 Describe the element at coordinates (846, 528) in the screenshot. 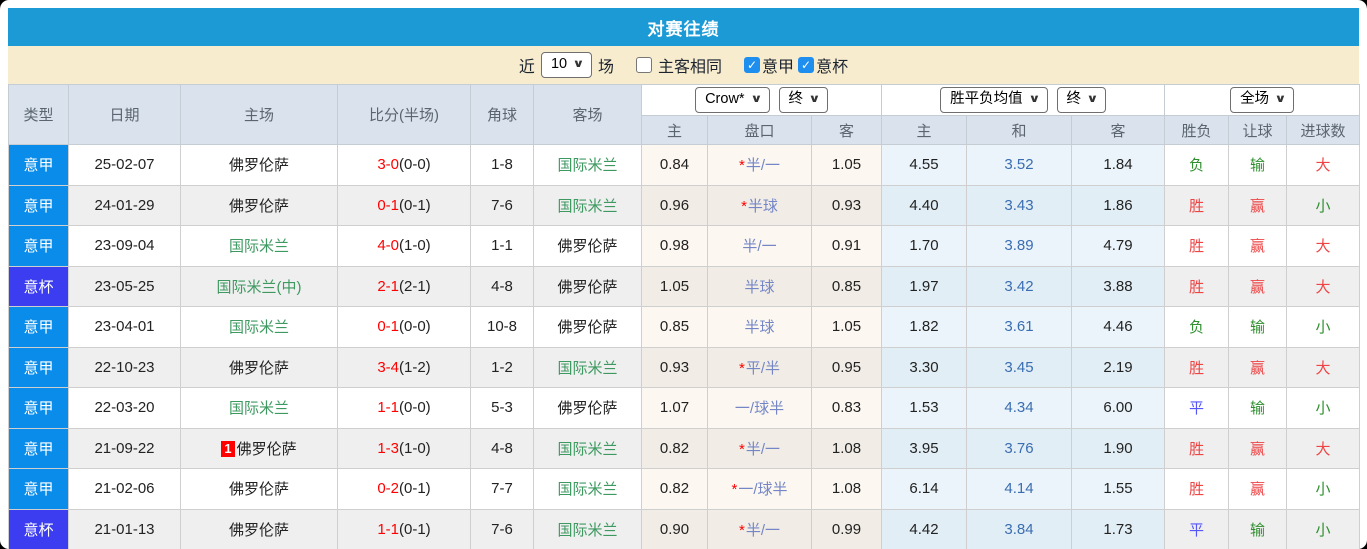

I see `asian-away-odds-cell: 0.99` at that location.